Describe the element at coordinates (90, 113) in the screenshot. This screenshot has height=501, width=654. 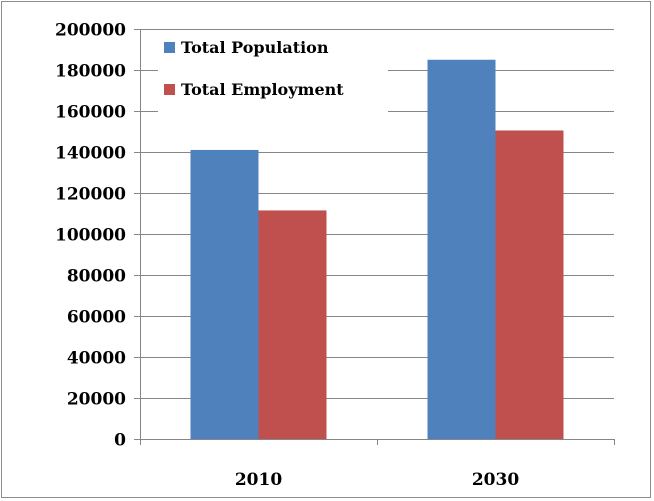
I see `y-tick-label: 160000` at that location.